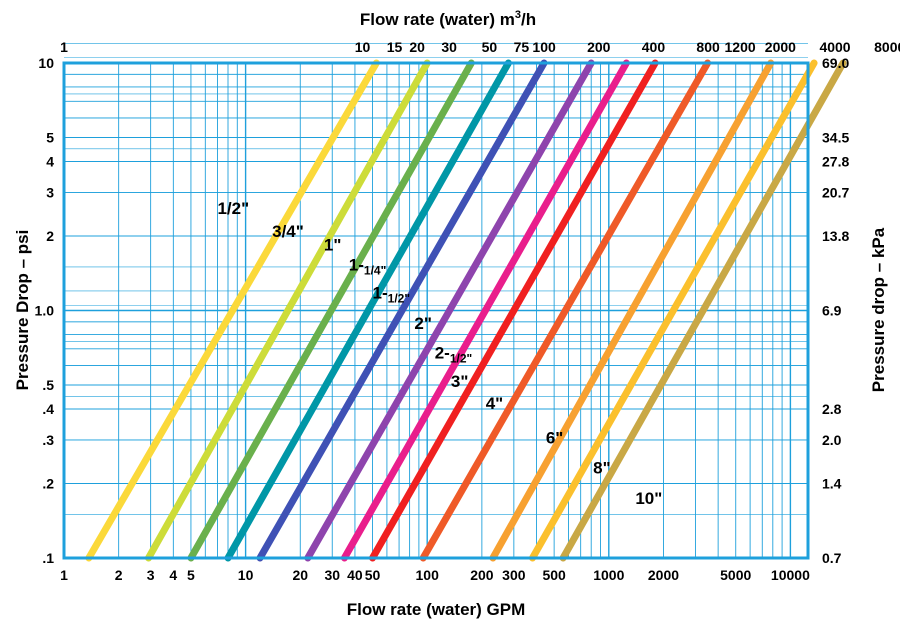 The height and width of the screenshot is (632, 900). Describe the element at coordinates (832, 558) in the screenshot. I see `y-tick-label-right: 0.7` at that location.